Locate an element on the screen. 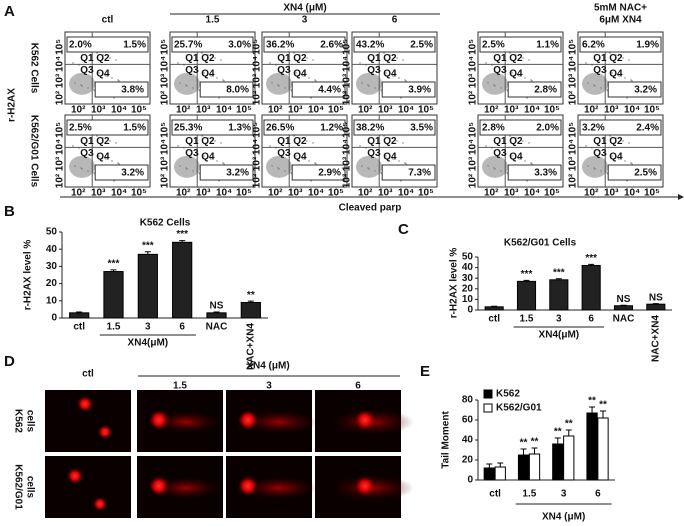 This screenshot has height=526, width=684. legend-swatch is located at coordinates (488, 394).